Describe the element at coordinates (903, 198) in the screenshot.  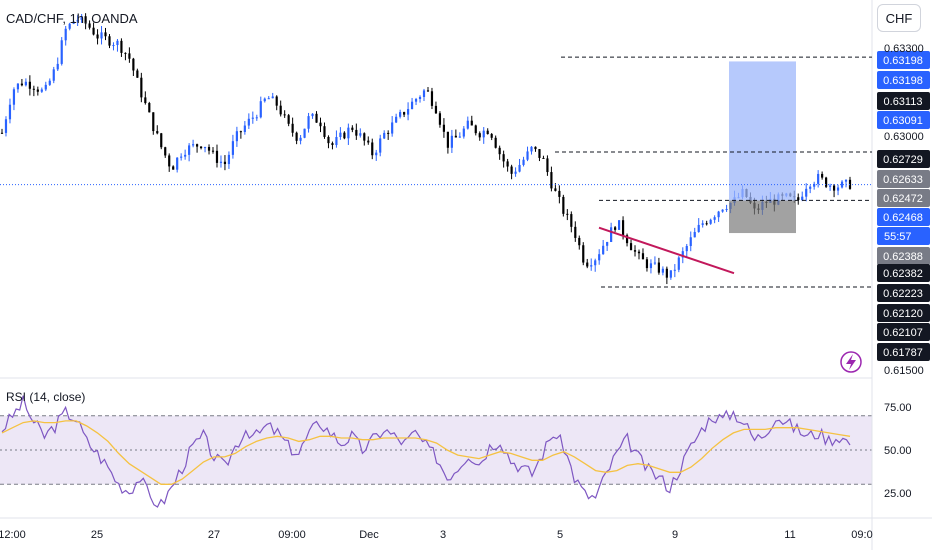
I see `price-label: 0.62472` at that location.